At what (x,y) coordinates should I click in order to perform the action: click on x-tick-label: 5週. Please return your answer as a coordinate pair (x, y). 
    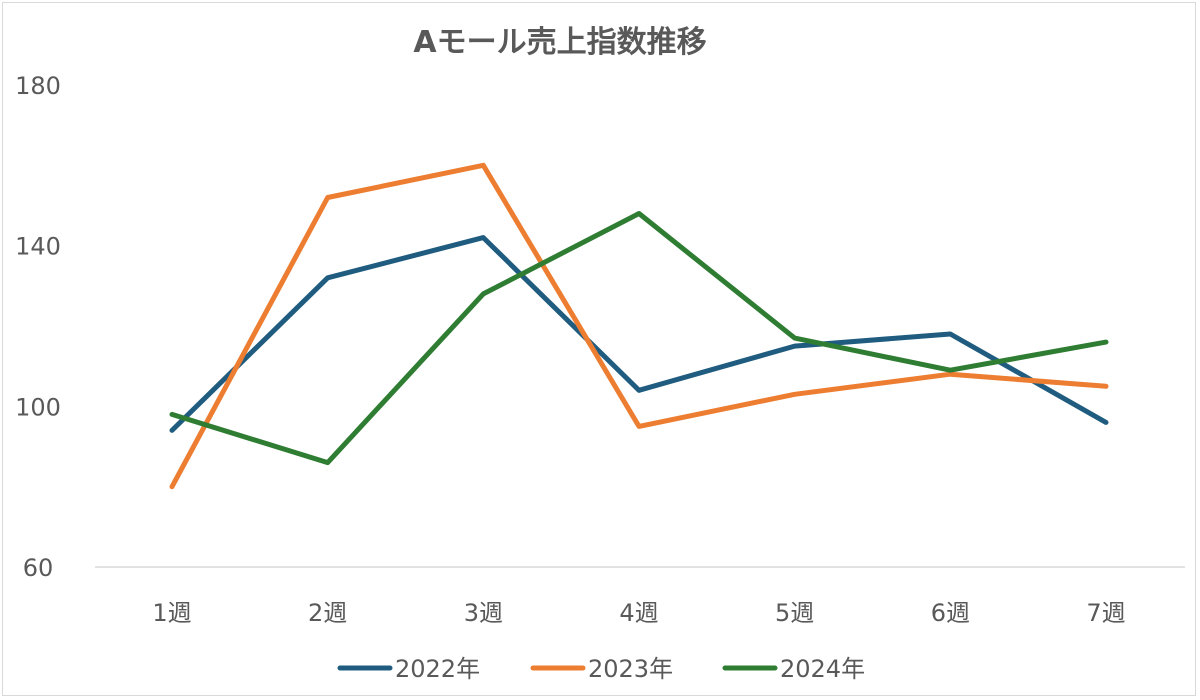
    Looking at the image, I should click on (794, 613).